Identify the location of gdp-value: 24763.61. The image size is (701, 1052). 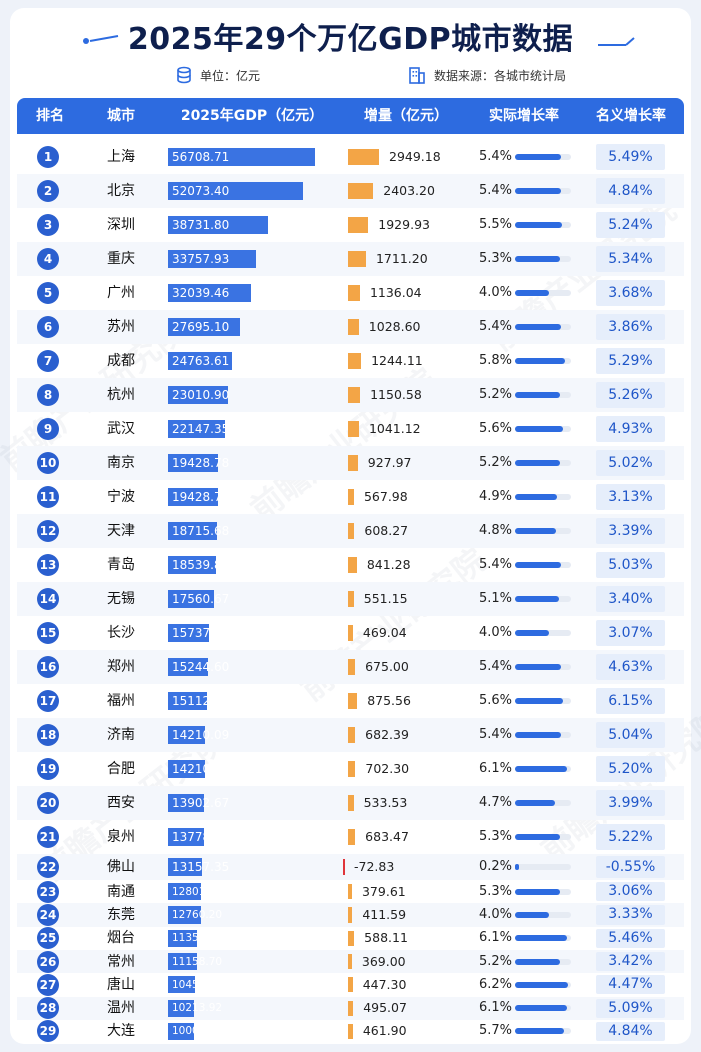
(201, 361).